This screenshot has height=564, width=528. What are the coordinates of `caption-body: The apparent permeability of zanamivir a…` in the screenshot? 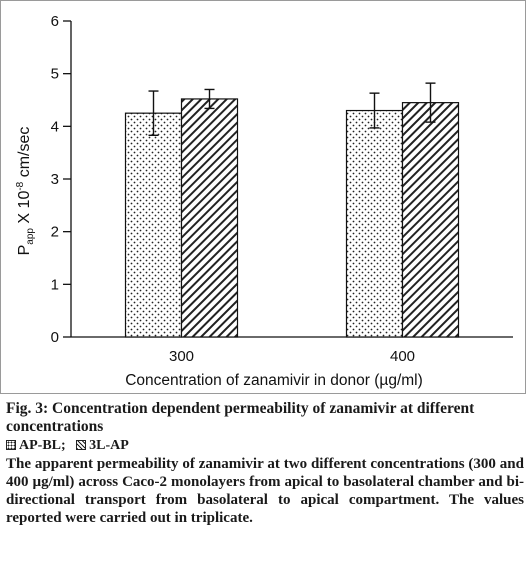 It's located at (265, 491).